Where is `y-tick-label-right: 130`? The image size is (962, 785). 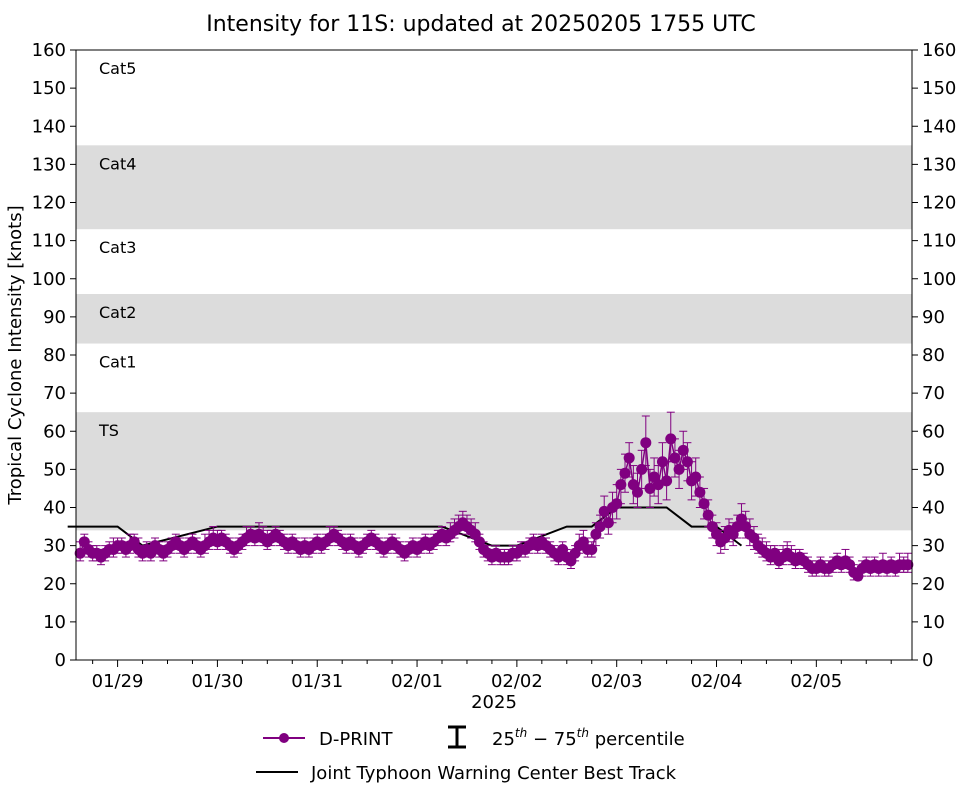 y-tick-label-right: 130 is located at coordinates (939, 164).